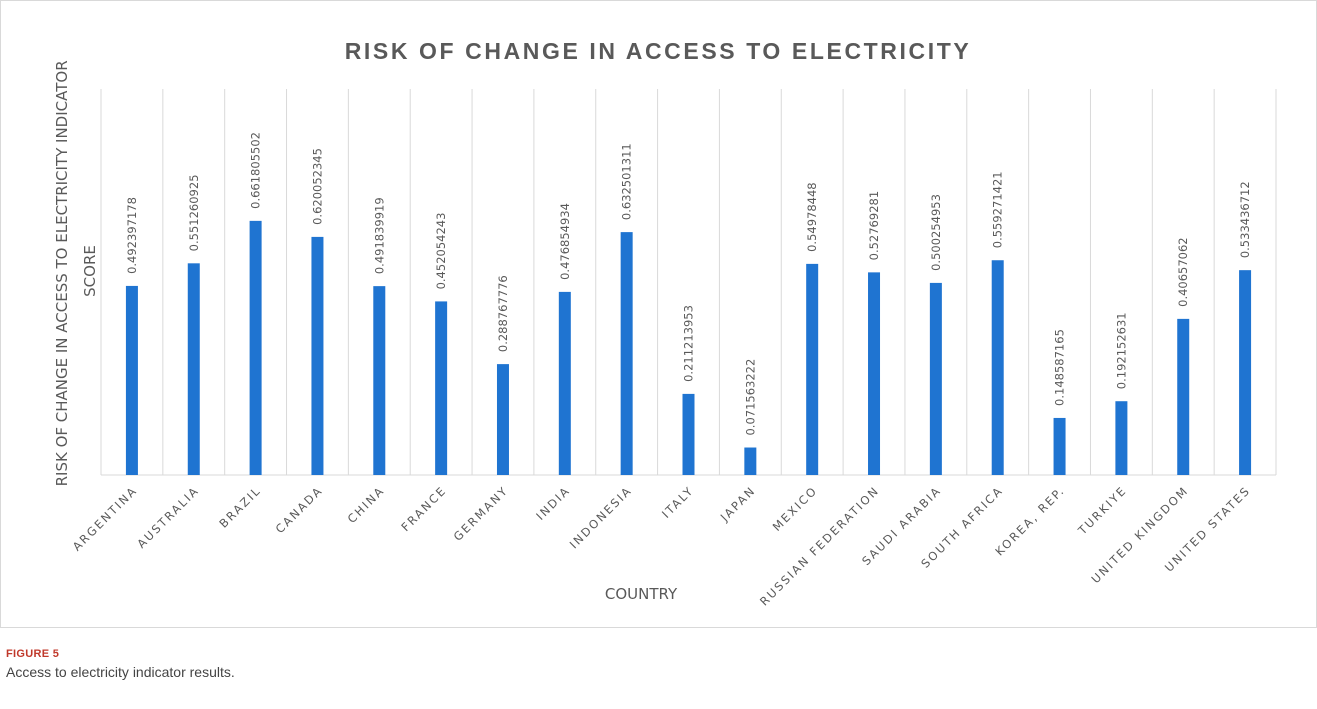  I want to click on bar-south-africa, so click(997, 367).